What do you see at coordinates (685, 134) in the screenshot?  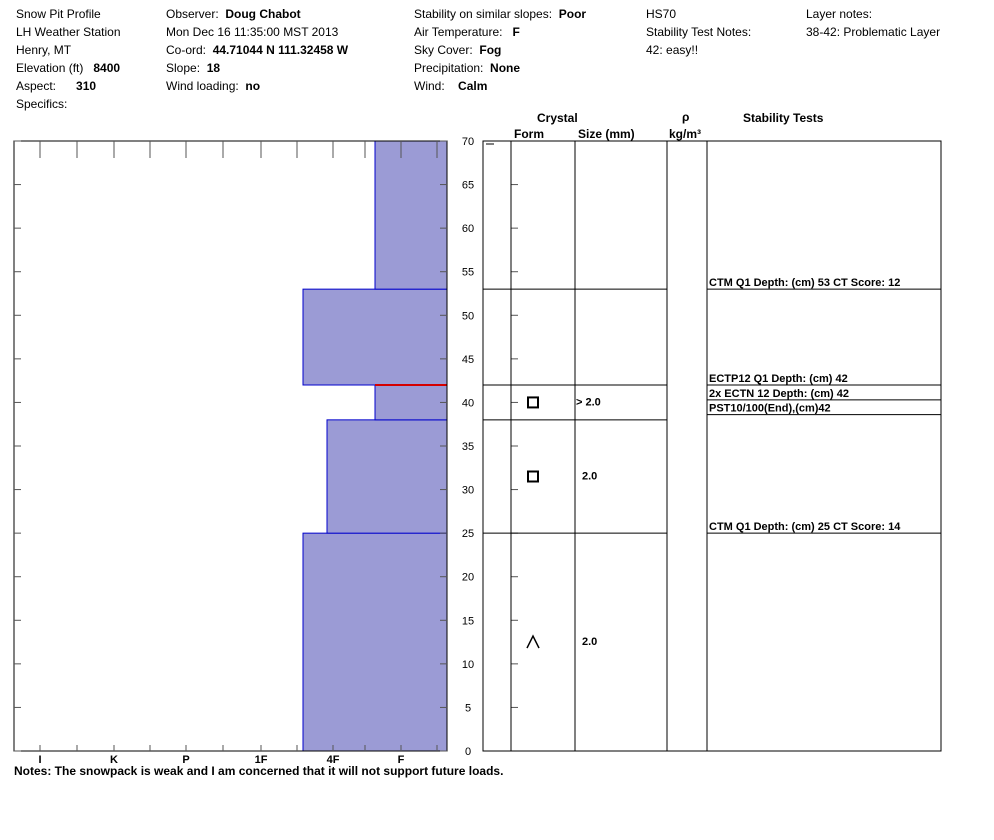 I see `col-rho-unit: kg/m³` at bounding box center [685, 134].